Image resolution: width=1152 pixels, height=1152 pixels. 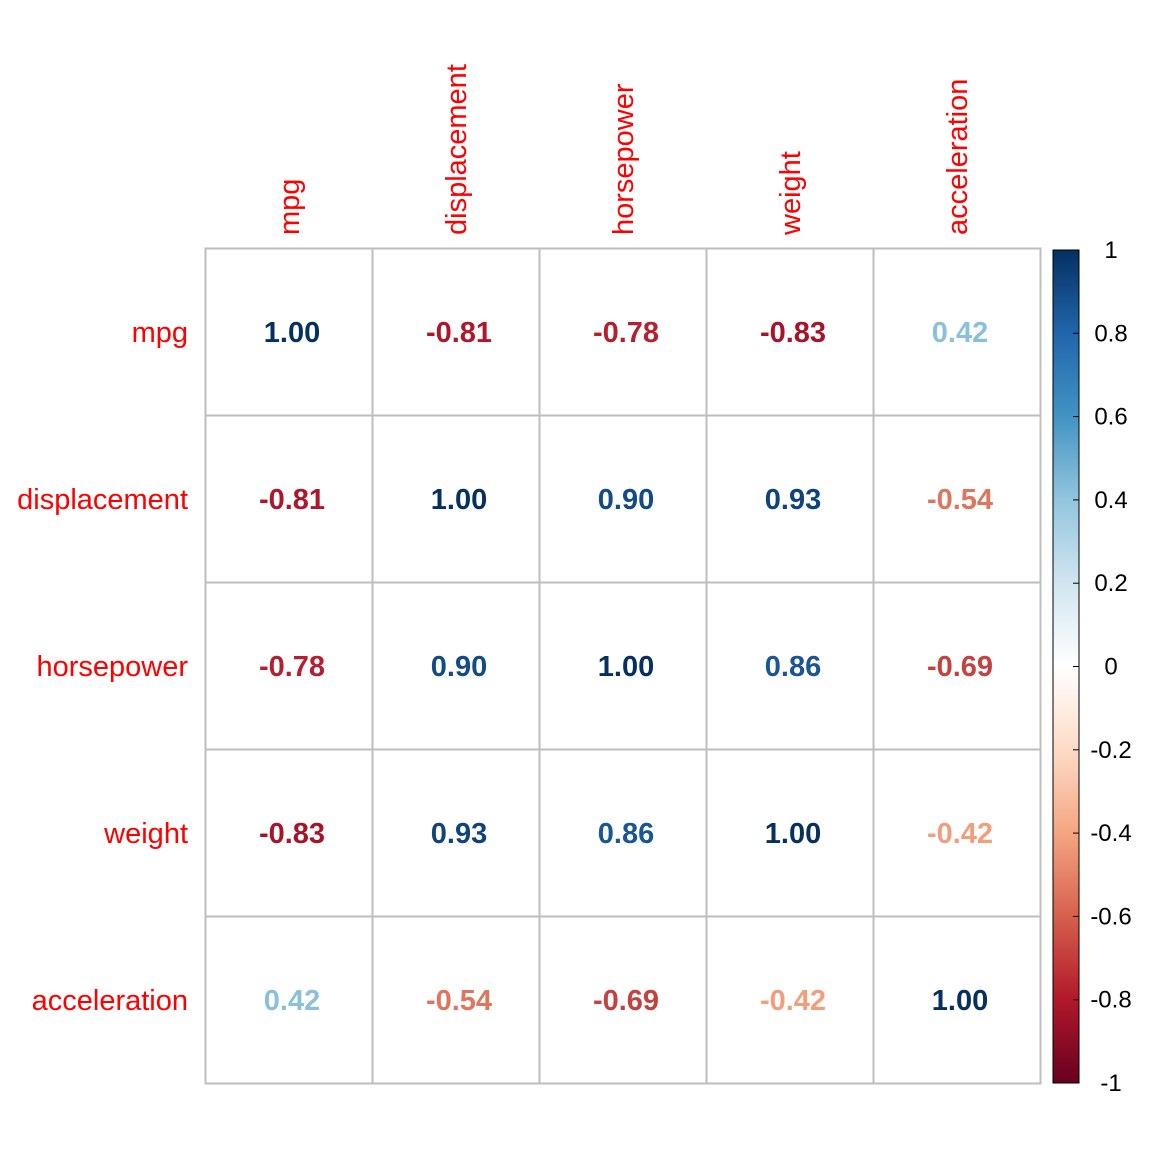 I want to click on correlation-value-horsepower-displacement: 0.90, so click(x=459, y=667).